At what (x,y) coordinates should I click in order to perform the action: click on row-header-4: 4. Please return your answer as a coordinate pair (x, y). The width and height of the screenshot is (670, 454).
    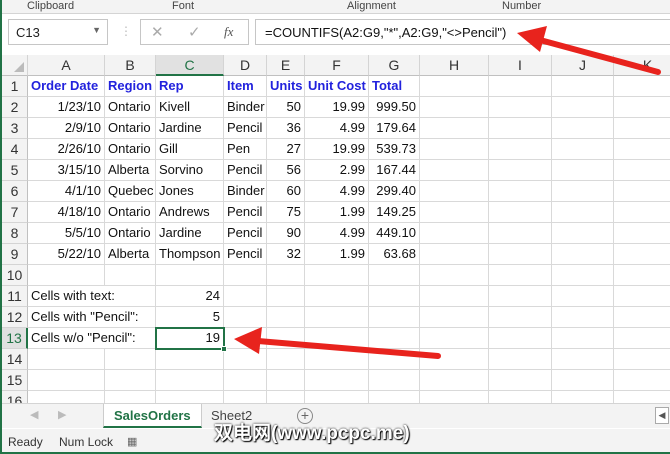
    Looking at the image, I should click on (15, 149).